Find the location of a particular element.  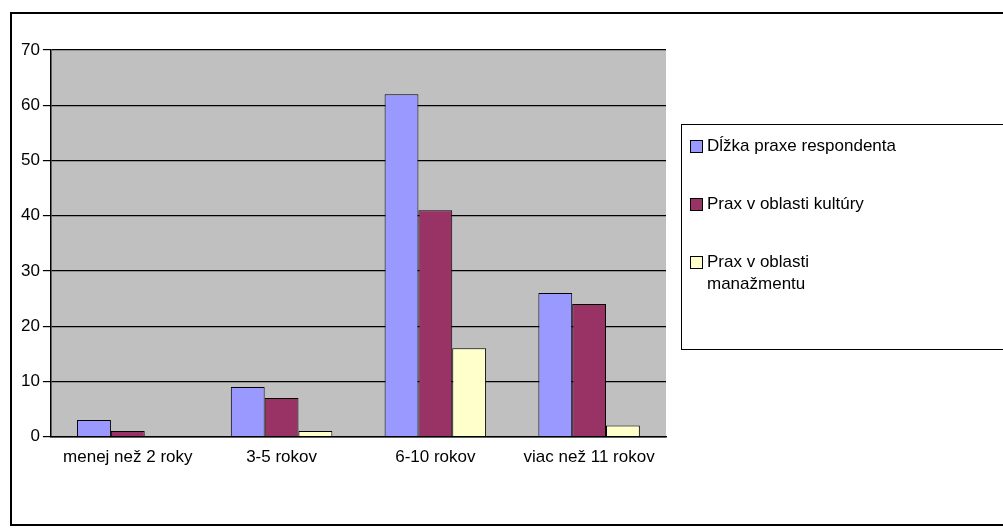

y-tick-label: 0 is located at coordinates (35, 436).